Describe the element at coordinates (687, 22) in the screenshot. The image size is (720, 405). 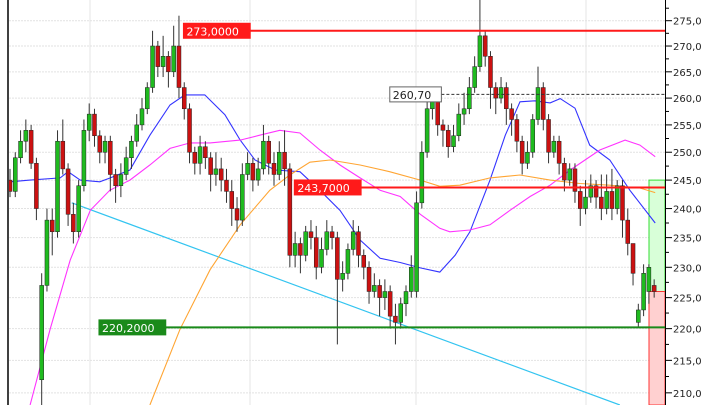
I see `y-tick-label: 275,0` at that location.